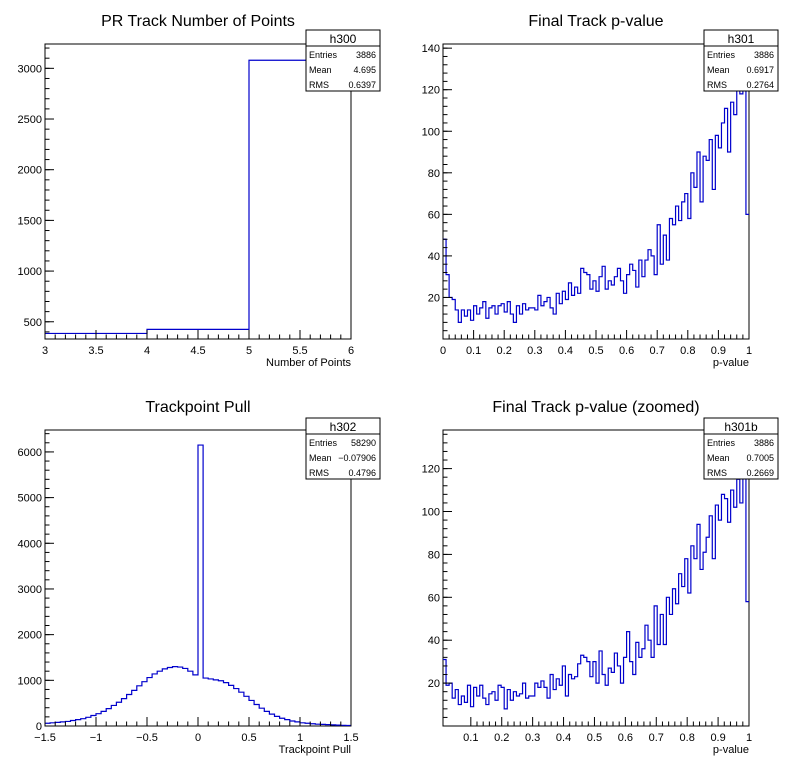 The image size is (796, 772). What do you see at coordinates (351, 351) in the screenshot?
I see `x-tick-label: 6` at bounding box center [351, 351].